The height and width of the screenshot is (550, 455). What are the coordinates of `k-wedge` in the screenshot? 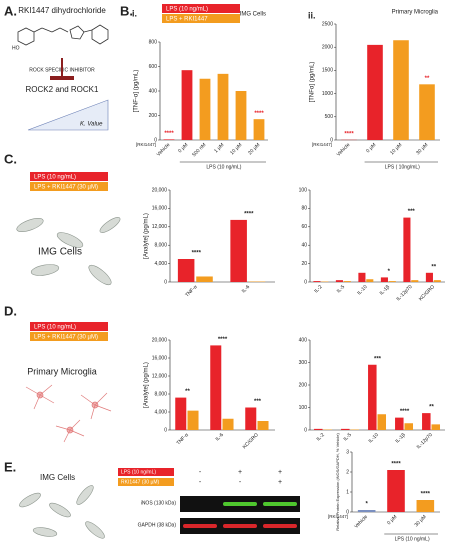 It's located at (68, 115).